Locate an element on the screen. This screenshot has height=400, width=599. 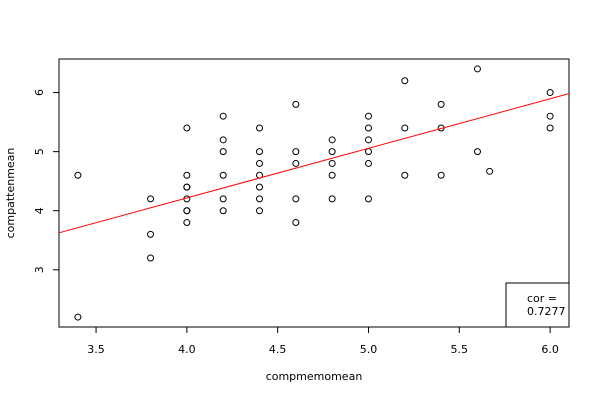
y-tick-label: 6 is located at coordinates (39, 92).